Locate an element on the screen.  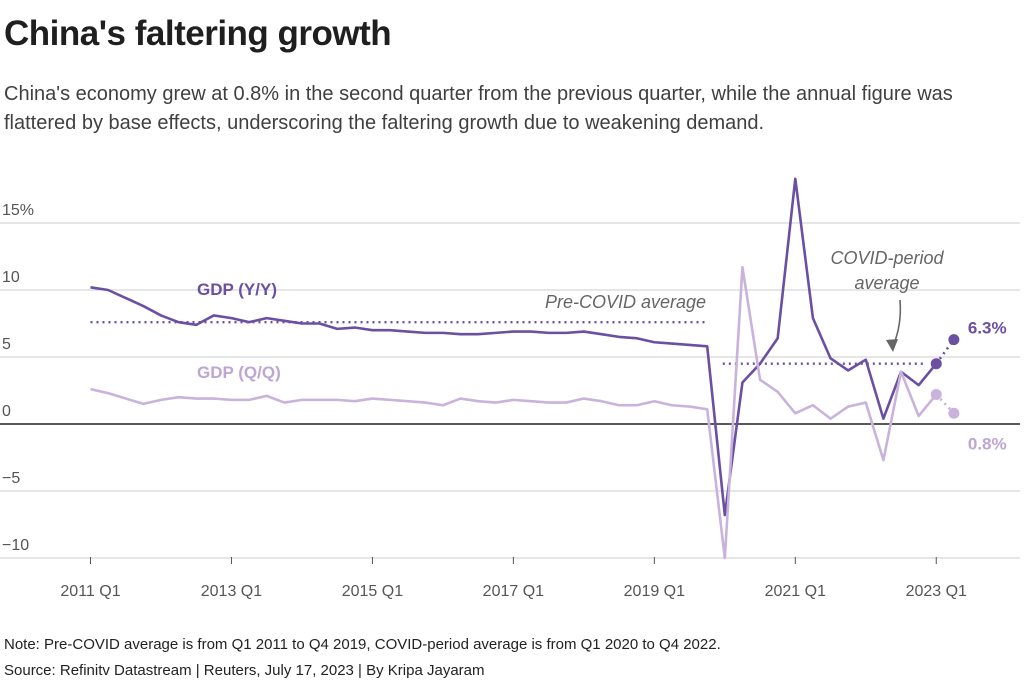
x-tick-label: 2015 Q1 is located at coordinates (372, 591).